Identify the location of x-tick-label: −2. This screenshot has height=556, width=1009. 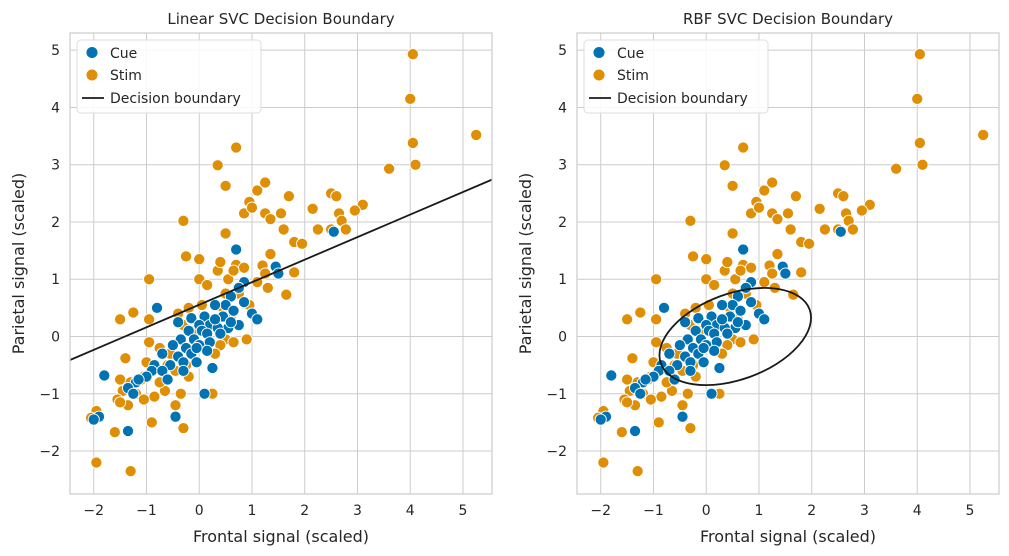
(93, 511).